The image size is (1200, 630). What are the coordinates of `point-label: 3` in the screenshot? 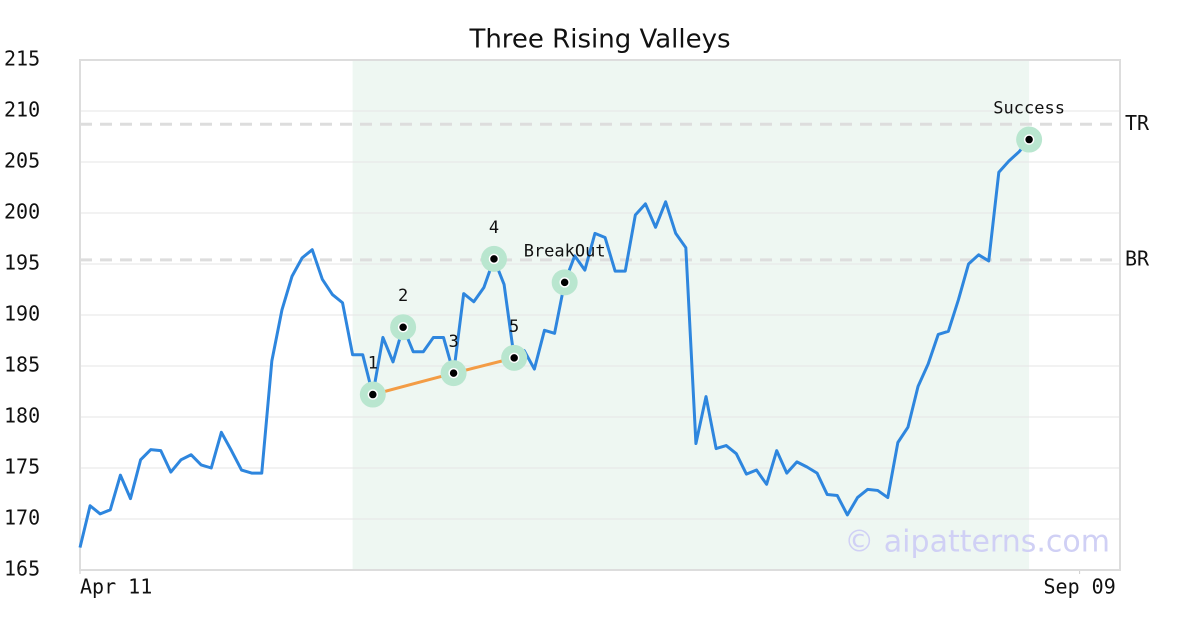 It's located at (453, 342).